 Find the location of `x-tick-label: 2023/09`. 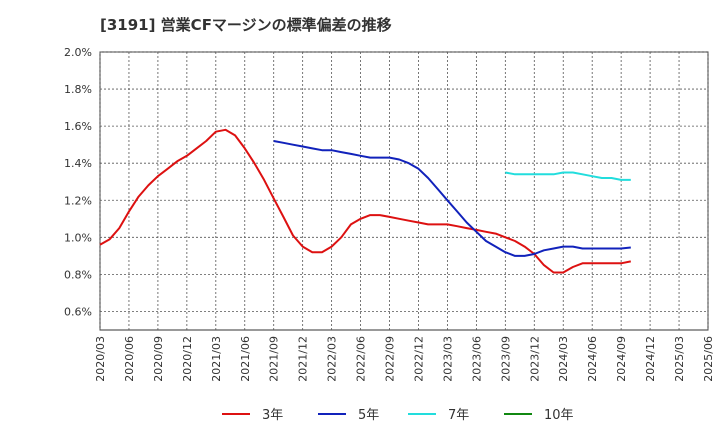

x-tick-label: 2023/09 is located at coordinates (505, 359).